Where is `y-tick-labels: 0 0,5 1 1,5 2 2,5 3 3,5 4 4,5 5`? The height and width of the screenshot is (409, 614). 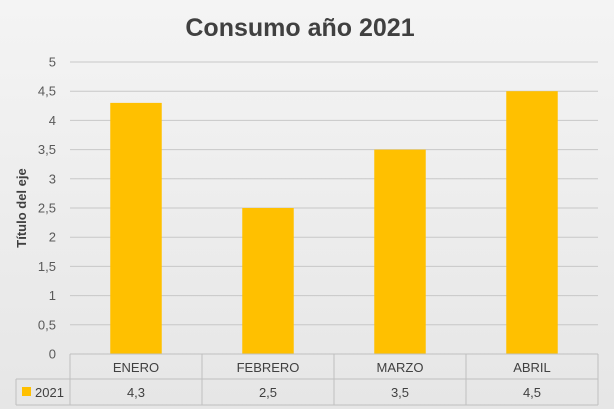
y-tick-labels: 0 0,5 1 1,5 2 2,5 3 3,5 4 4,5 5 is located at coordinates (47, 208).